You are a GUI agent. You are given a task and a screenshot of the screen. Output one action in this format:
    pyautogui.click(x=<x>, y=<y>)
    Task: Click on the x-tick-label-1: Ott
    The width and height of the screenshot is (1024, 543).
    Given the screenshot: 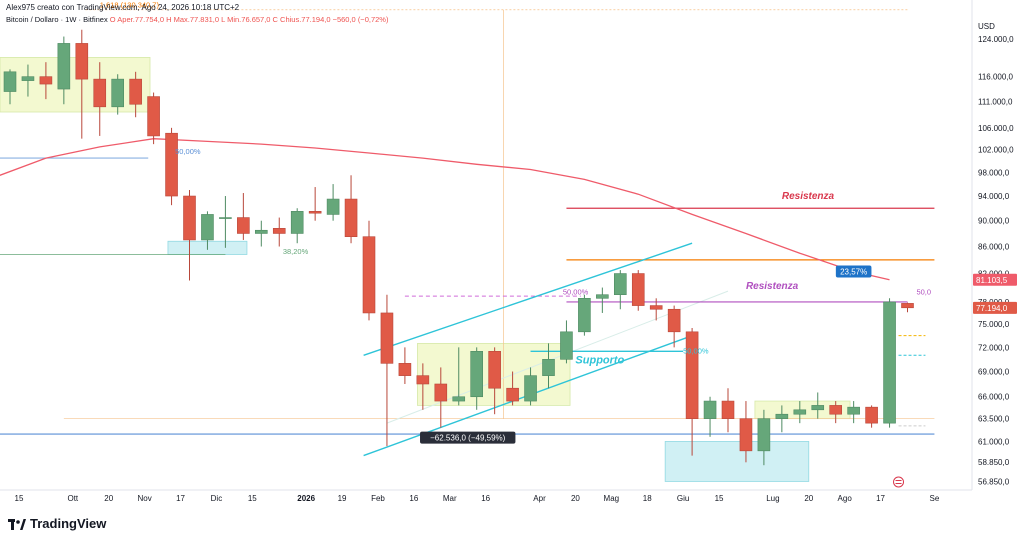 What is the action you would take?
    pyautogui.click(x=72, y=498)
    